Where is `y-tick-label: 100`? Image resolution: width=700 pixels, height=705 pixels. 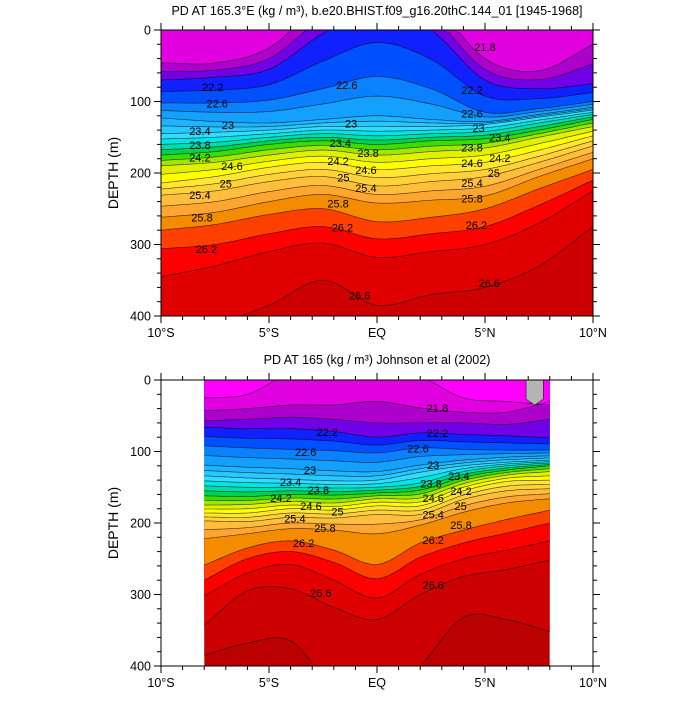 y-tick-label: 100 is located at coordinates (140, 452).